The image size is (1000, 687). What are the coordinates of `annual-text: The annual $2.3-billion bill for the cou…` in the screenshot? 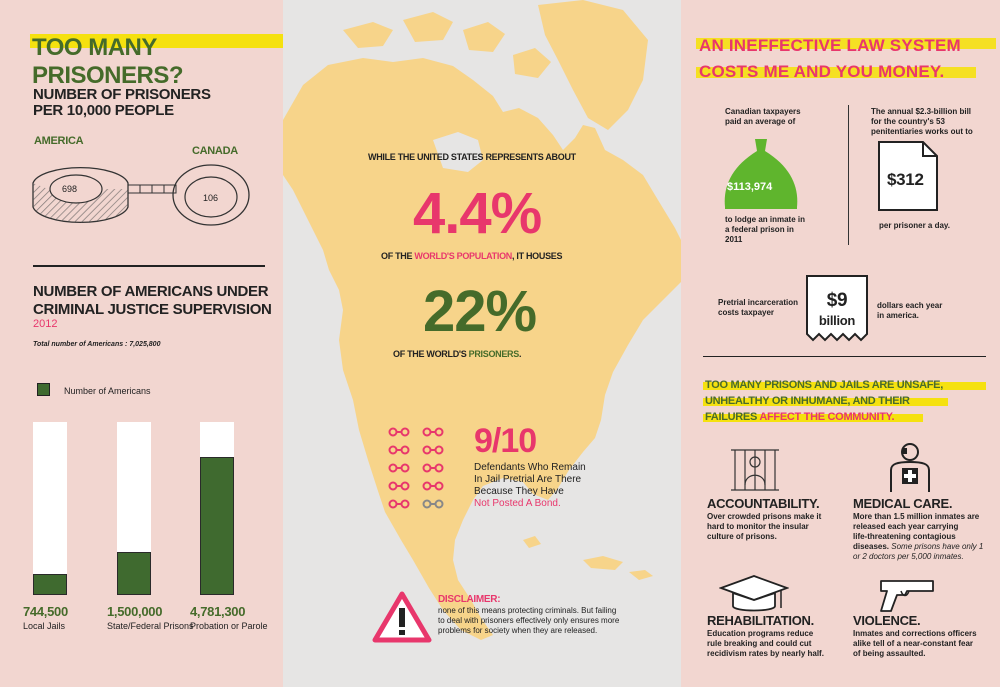 It's located at (922, 122).